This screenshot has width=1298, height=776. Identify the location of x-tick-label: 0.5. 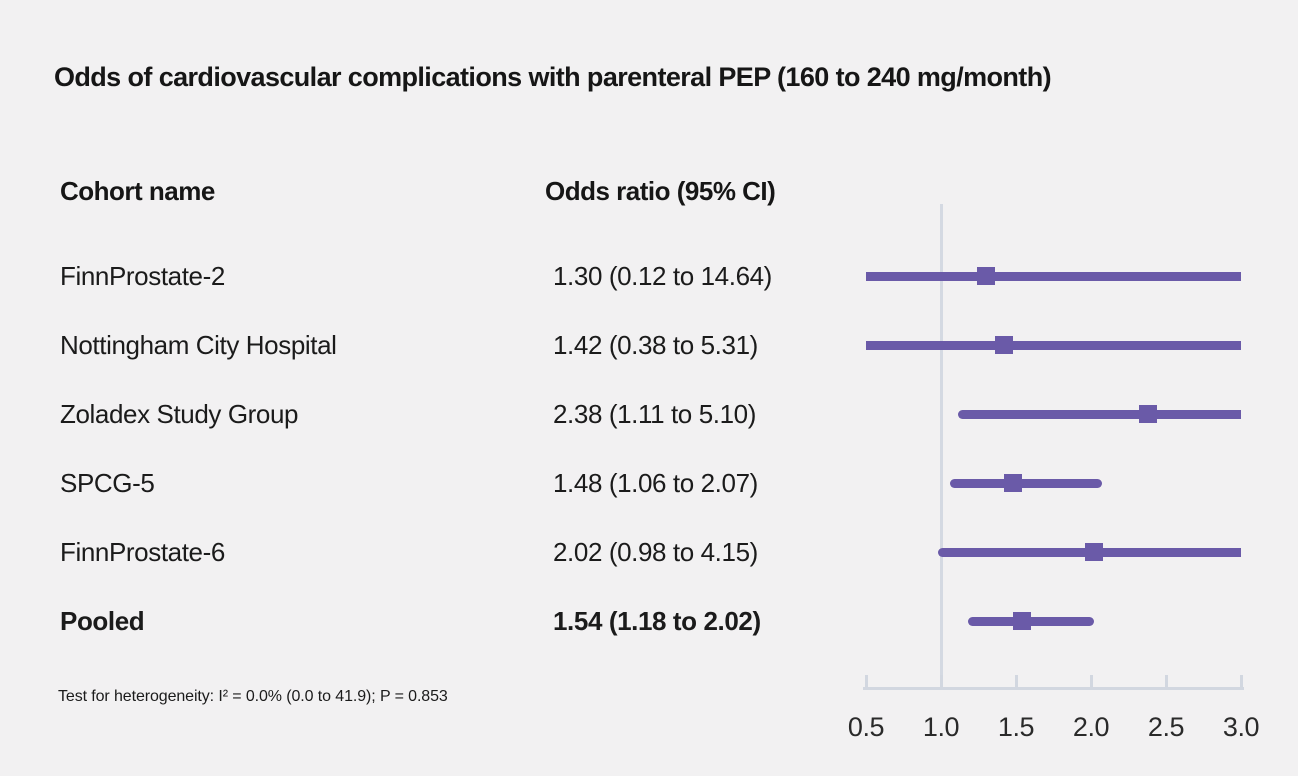
(866, 727).